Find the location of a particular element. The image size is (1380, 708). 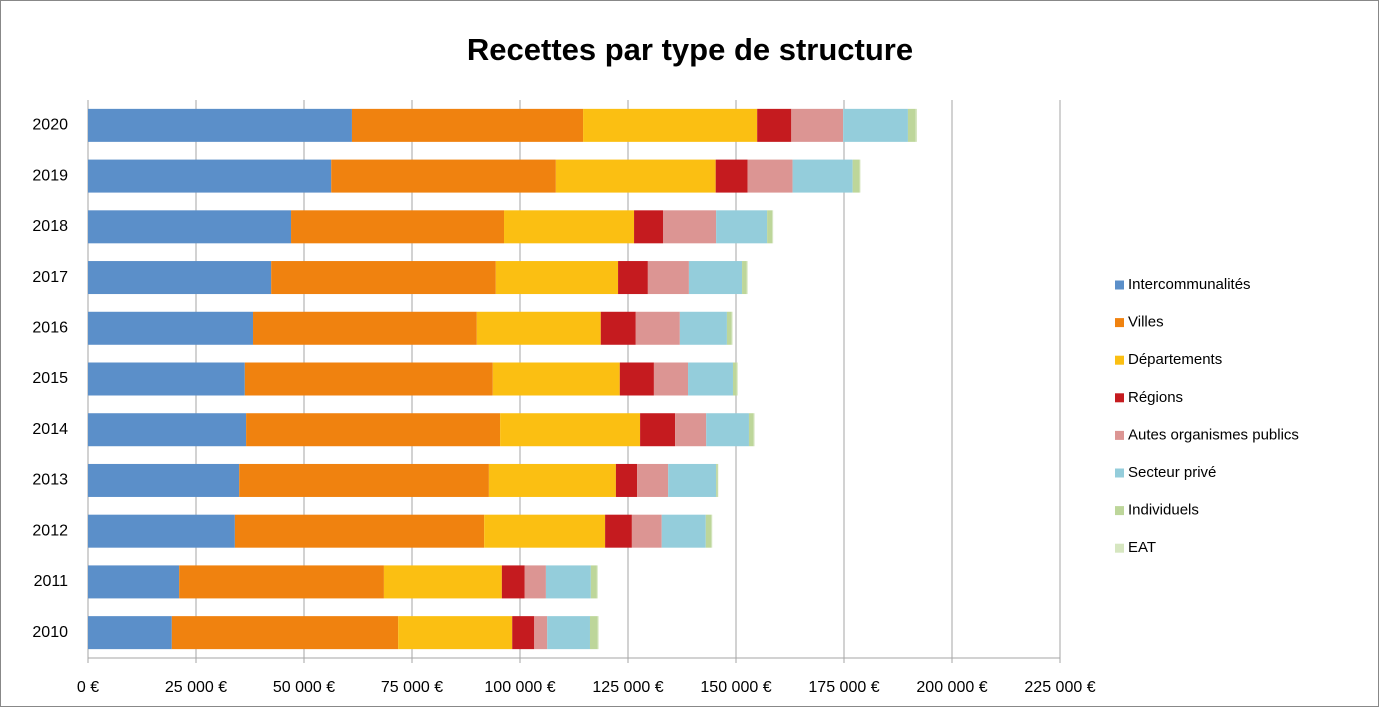

x-tick-label: 225 000 € is located at coordinates (1059, 687).